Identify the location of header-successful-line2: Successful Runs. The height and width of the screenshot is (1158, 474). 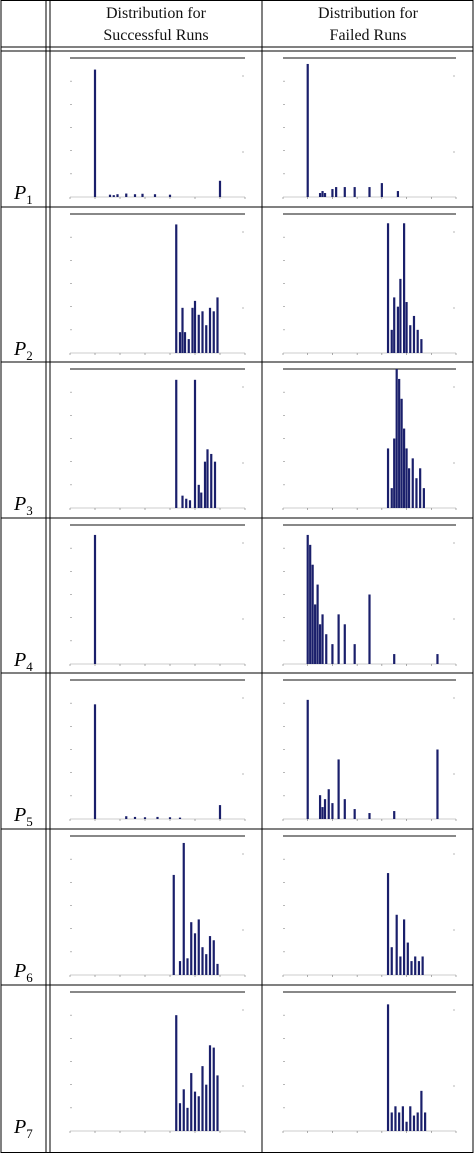
(155, 35).